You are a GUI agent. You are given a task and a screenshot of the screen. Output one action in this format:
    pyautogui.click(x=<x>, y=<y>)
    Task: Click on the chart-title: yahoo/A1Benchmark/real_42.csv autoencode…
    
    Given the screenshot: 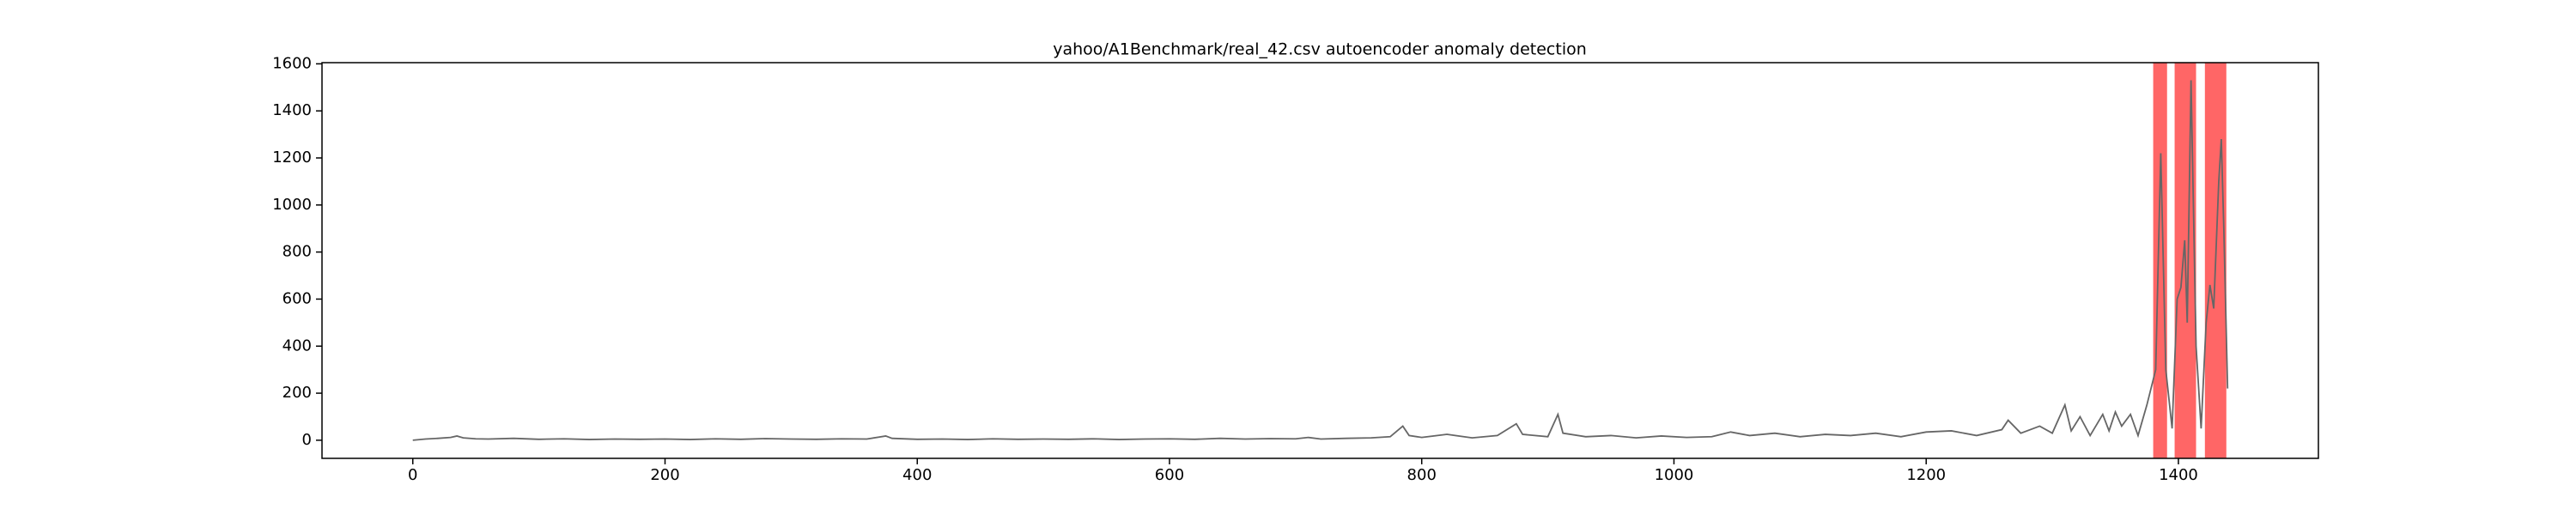 What is the action you would take?
    pyautogui.click(x=1320, y=49)
    